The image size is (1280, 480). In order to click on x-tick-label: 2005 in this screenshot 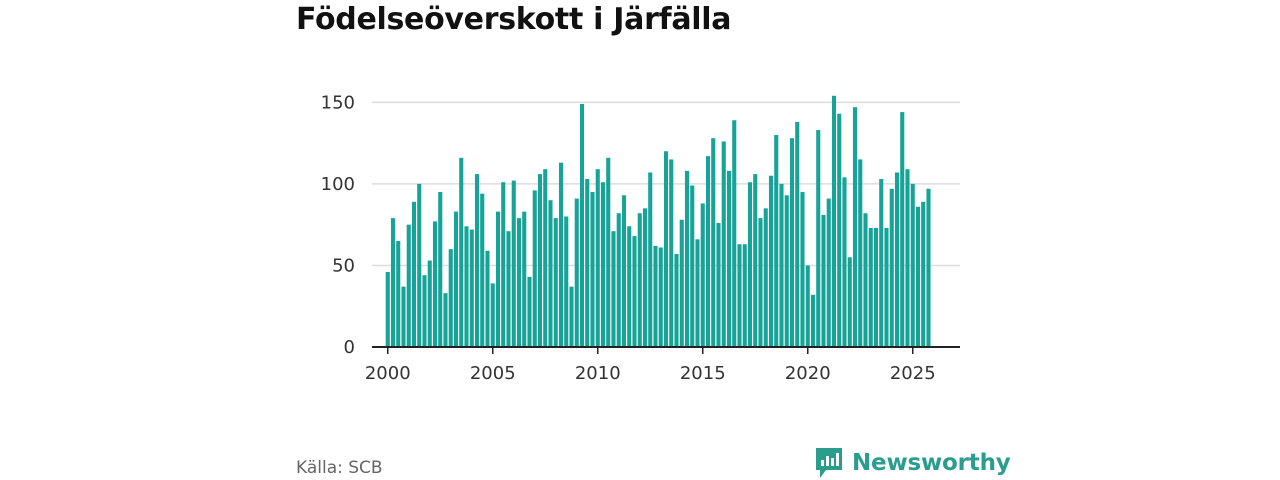, I will do `click(493, 373)`.